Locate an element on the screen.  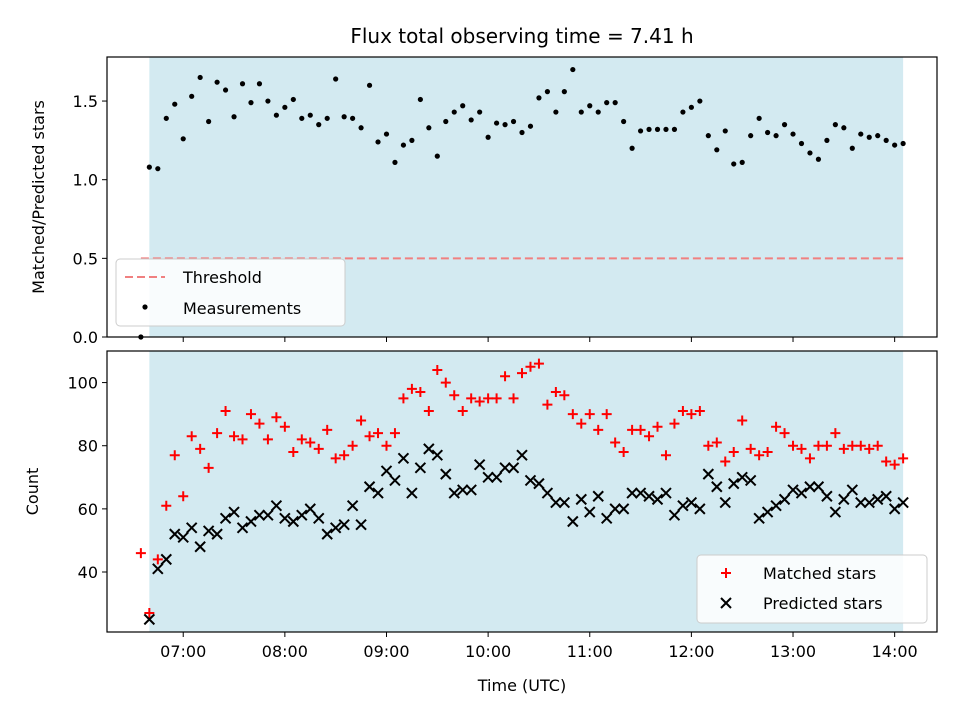
legend-matched-swatch is located at coordinates (726, 573).